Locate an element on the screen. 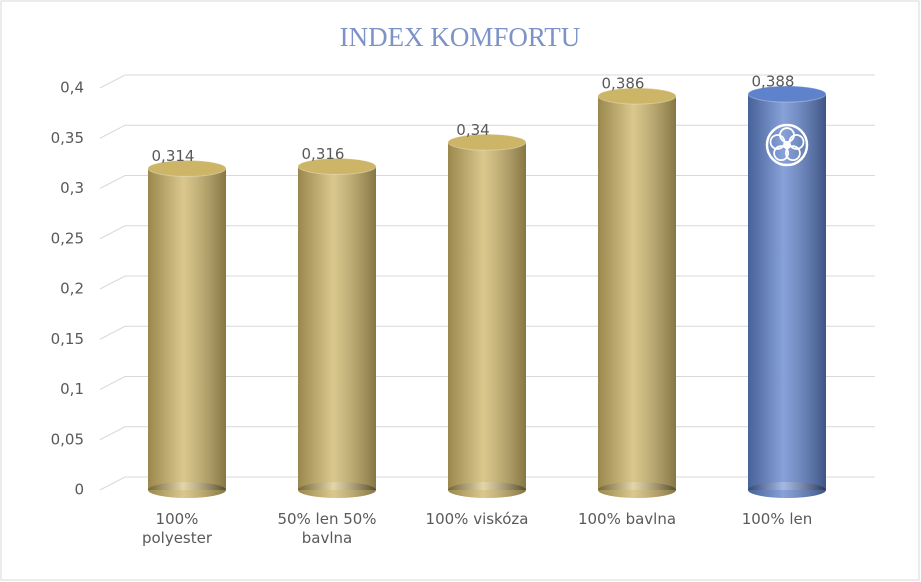 The height and width of the screenshot is (582, 921). data-label: 0,34 is located at coordinates (472, 130).